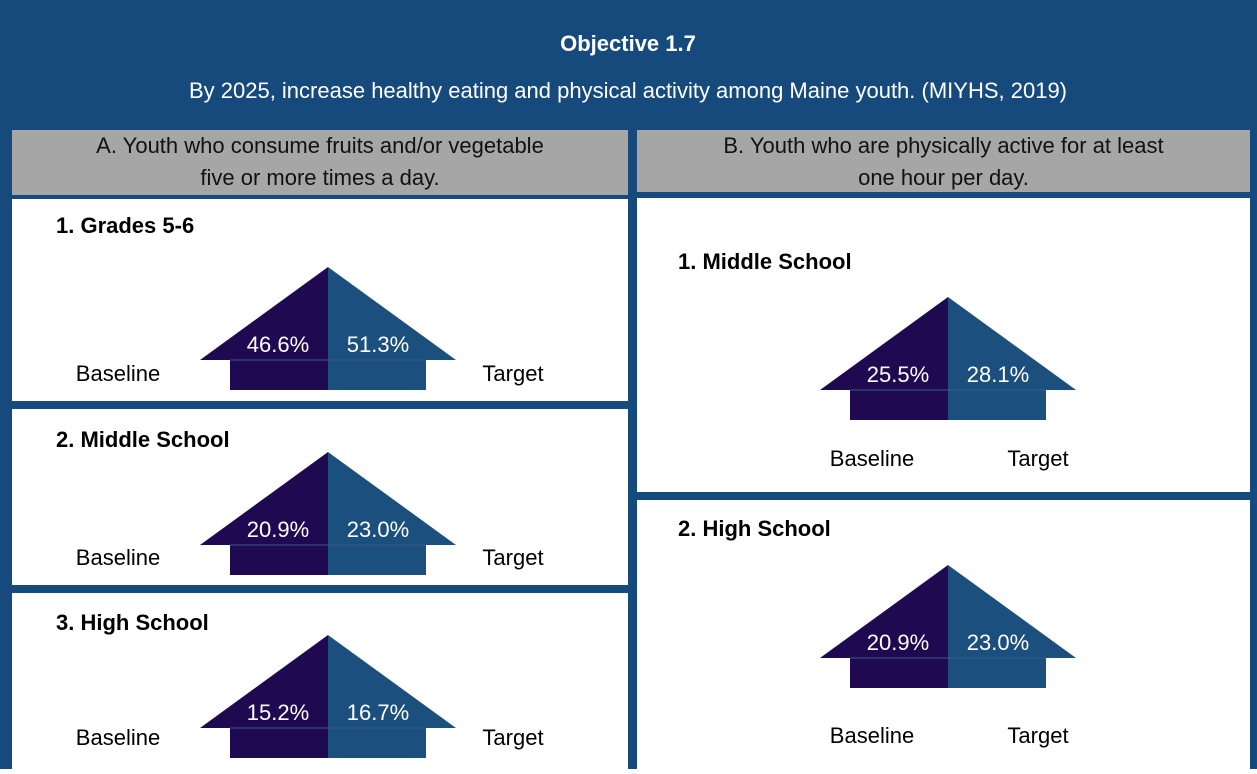 The height and width of the screenshot is (774, 1257). Describe the element at coordinates (378, 344) in the screenshot. I see `target-value: 51.3%` at that location.